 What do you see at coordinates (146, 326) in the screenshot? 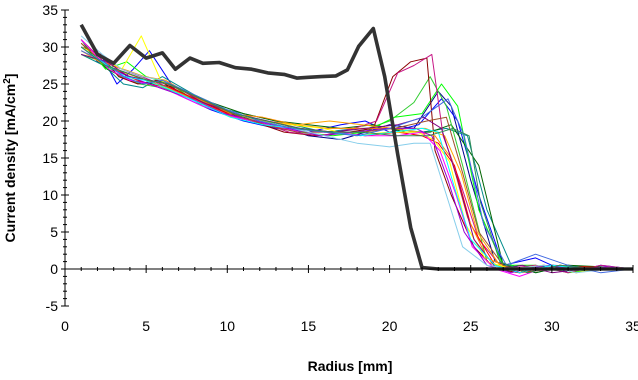
I see `x-tick-label: 5` at bounding box center [146, 326].